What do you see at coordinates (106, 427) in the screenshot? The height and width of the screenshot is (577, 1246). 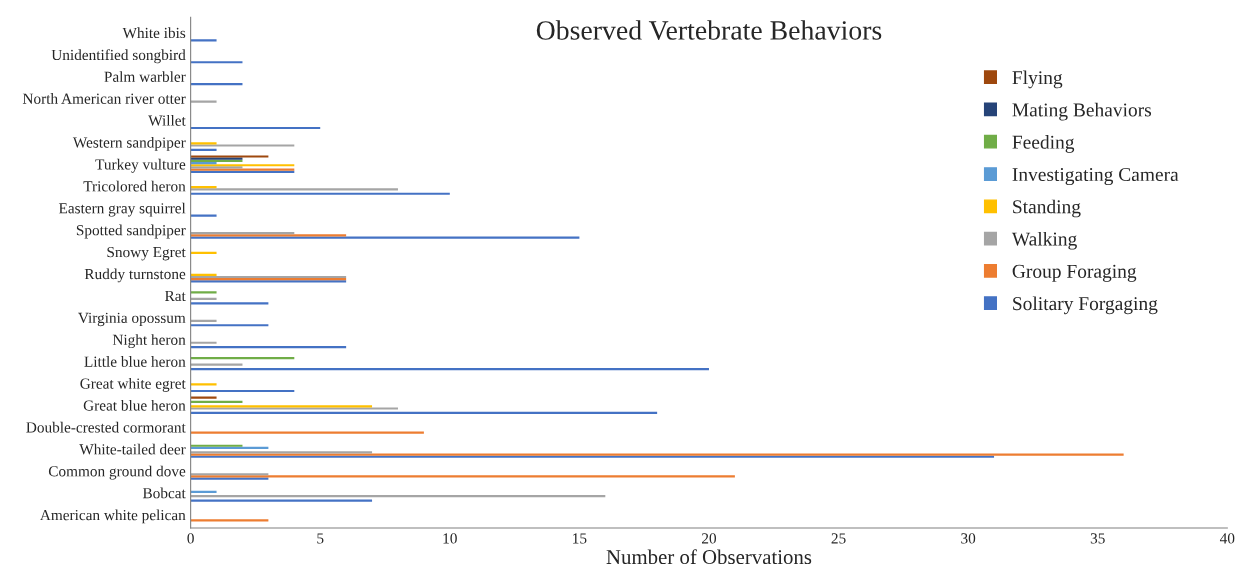 I see `y-tick-label: Double-crested cormorant` at bounding box center [106, 427].